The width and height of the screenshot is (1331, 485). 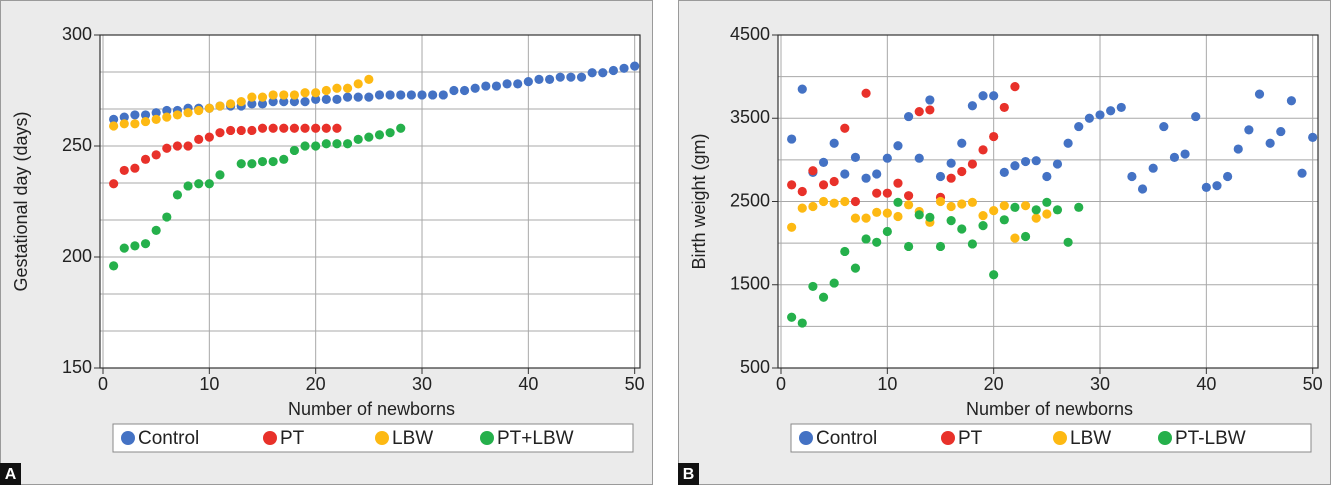 I want to click on y-axis-title: Gestational day (days), so click(x=21, y=201).